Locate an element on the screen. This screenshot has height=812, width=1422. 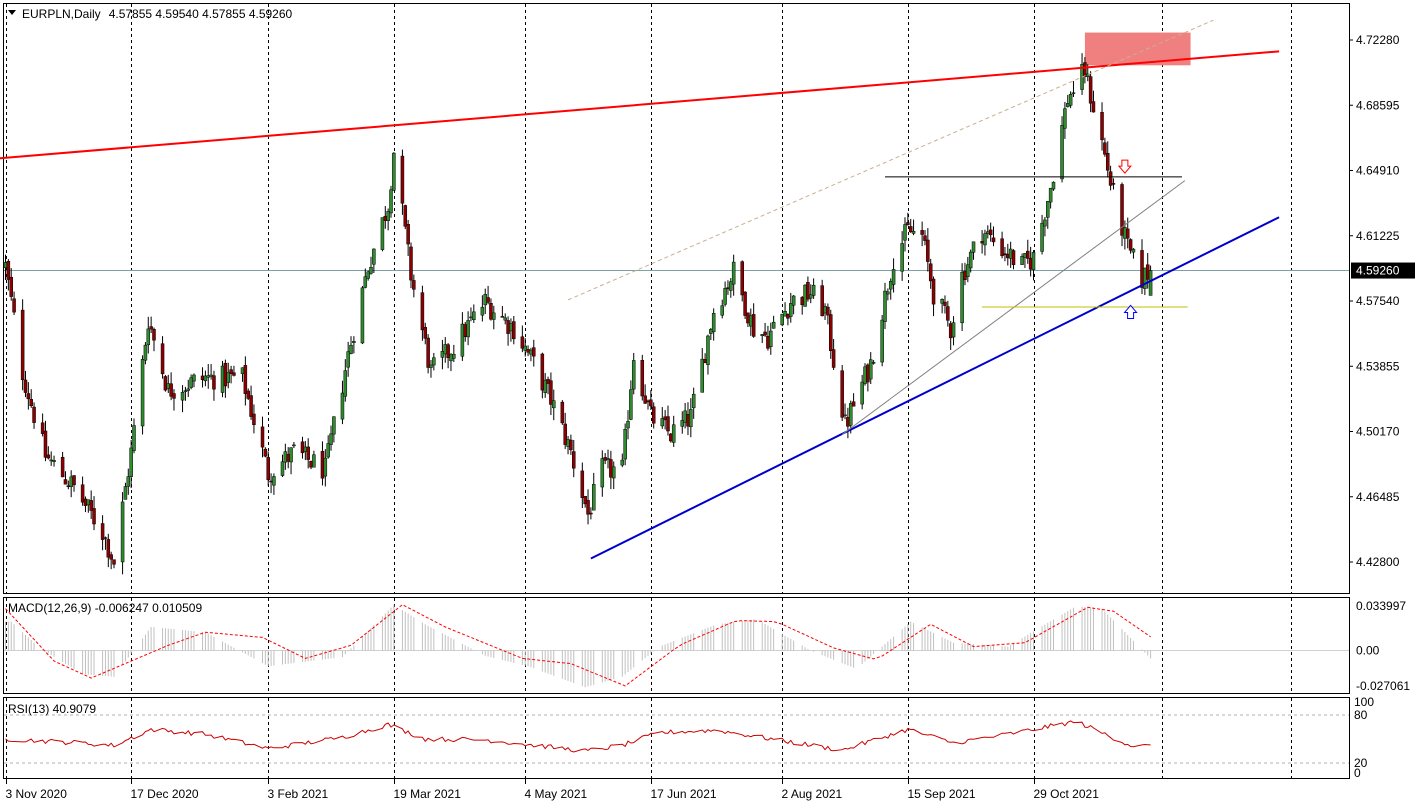
date-tick-label: 15 Sep 2021 is located at coordinates (942, 794).